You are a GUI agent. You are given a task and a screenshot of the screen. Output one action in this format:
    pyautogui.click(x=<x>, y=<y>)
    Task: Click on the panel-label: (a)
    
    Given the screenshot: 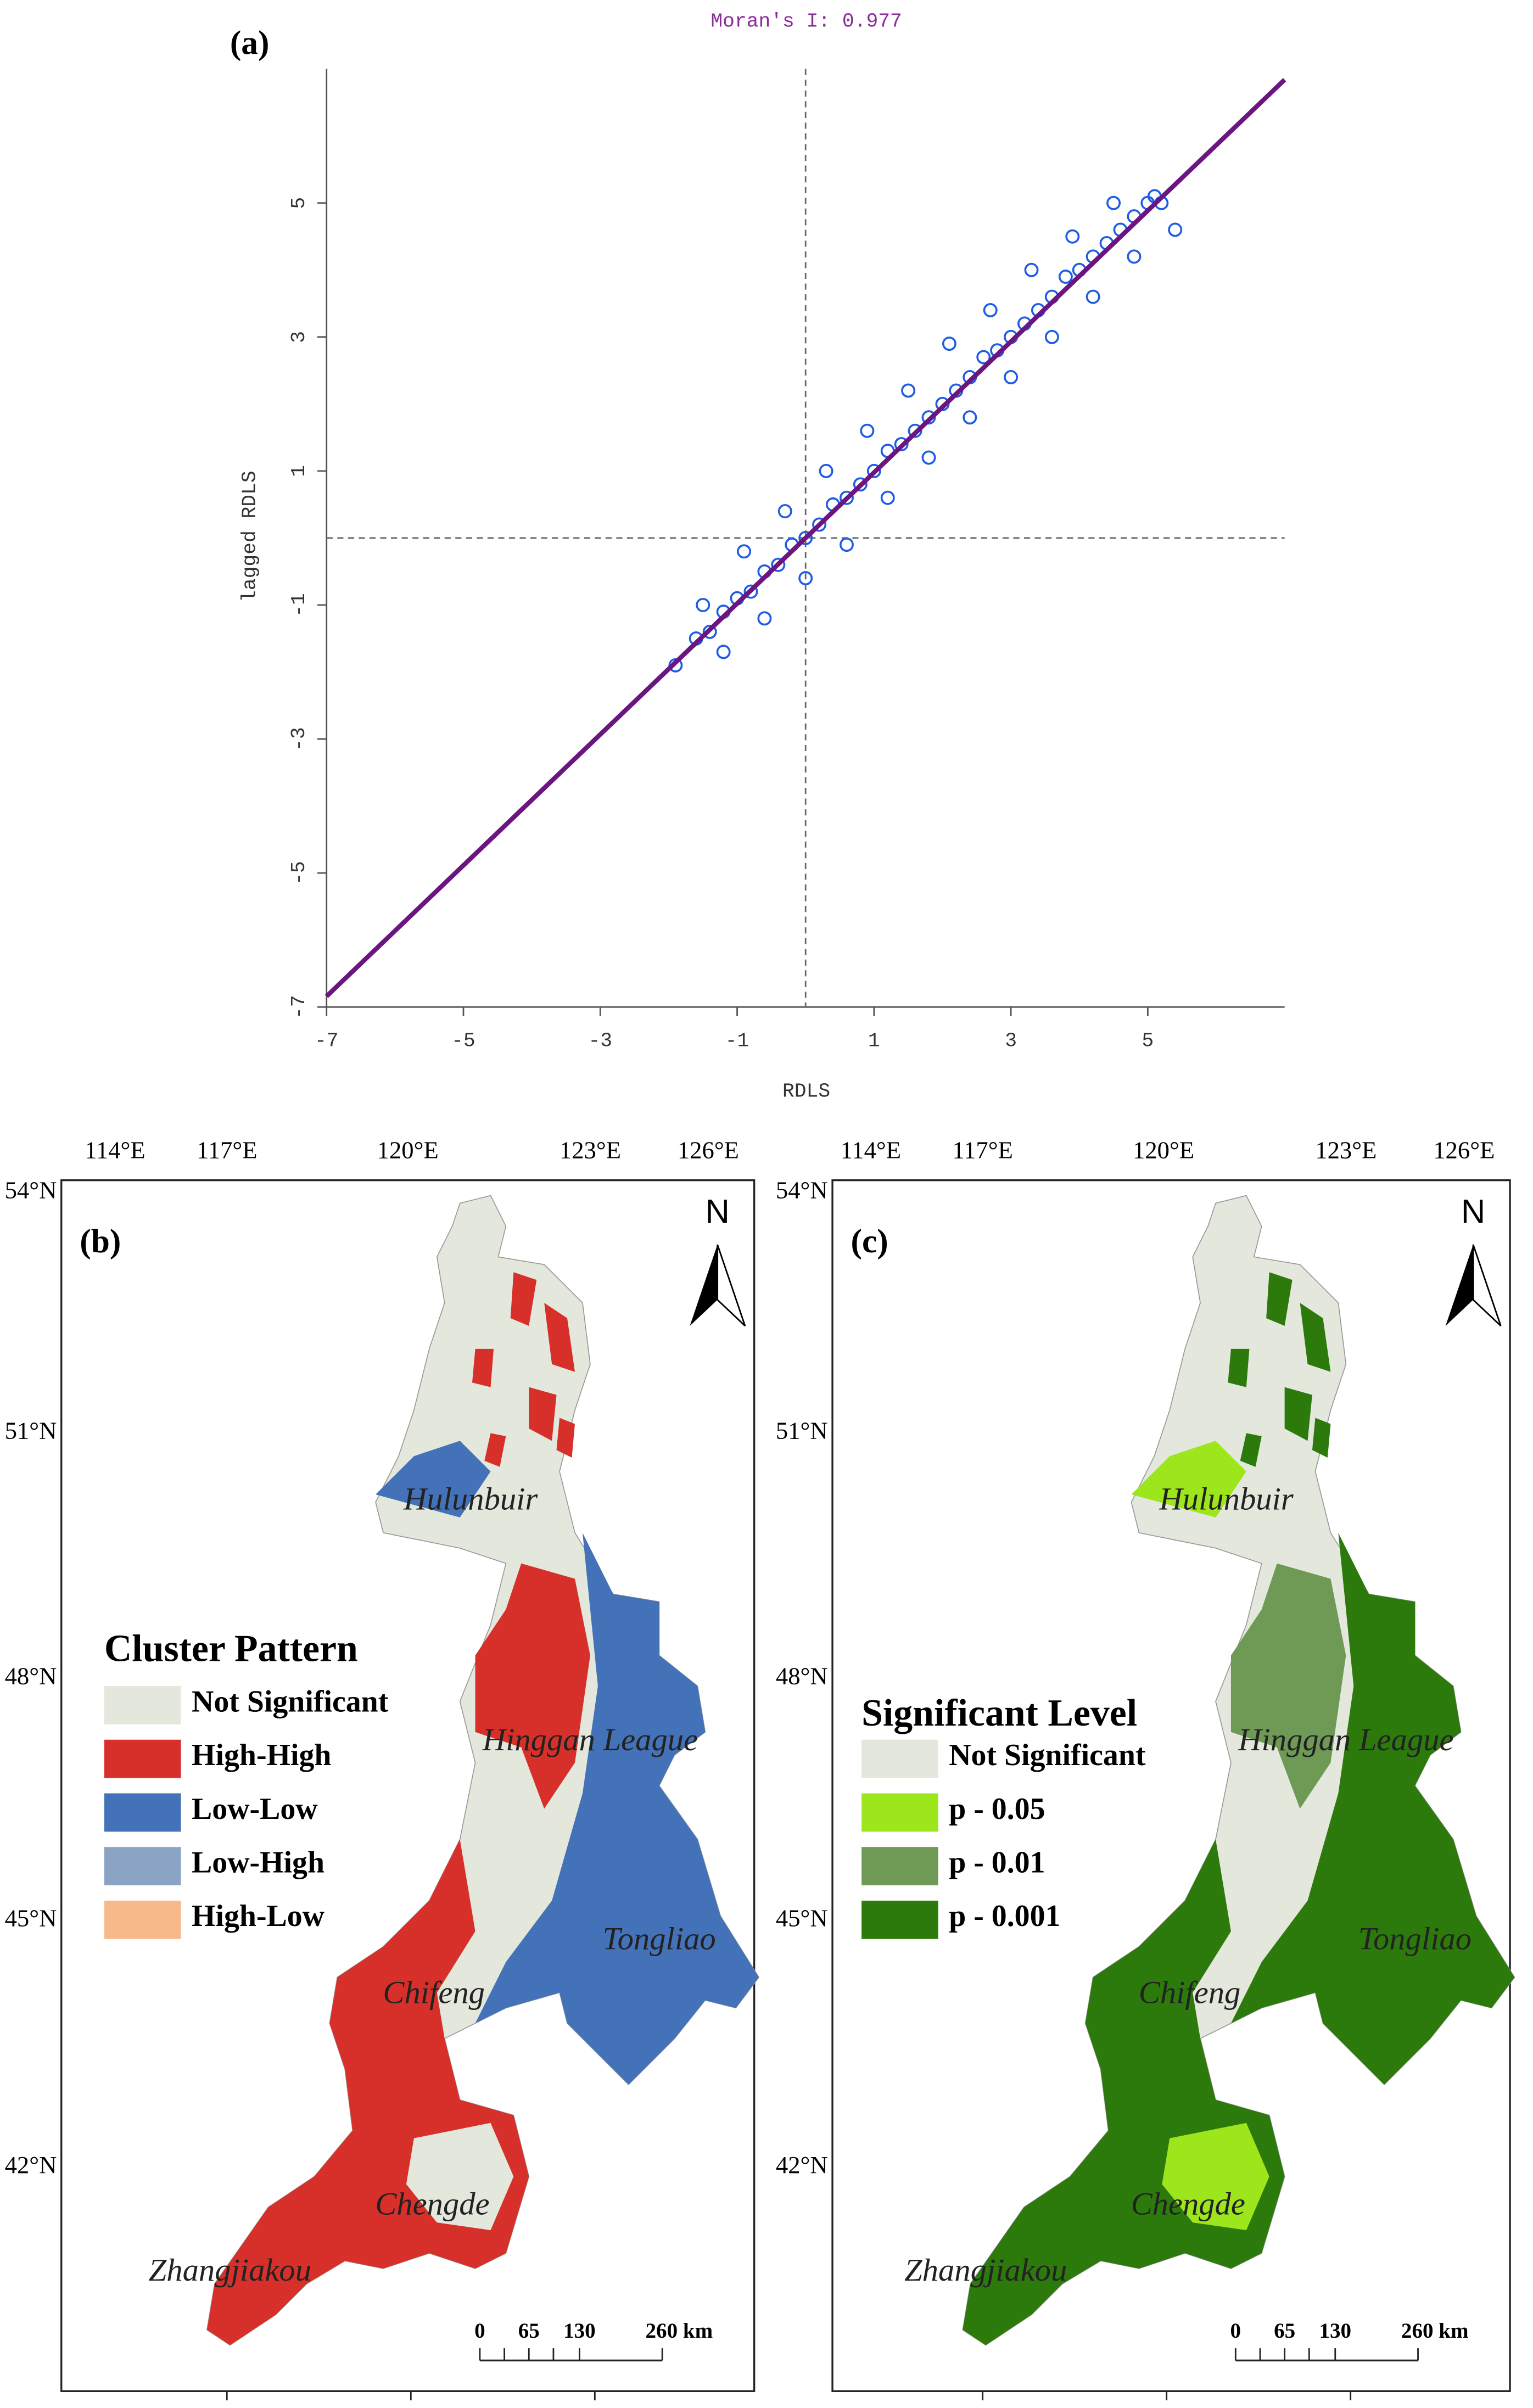 What is the action you would take?
    pyautogui.click(x=250, y=42)
    